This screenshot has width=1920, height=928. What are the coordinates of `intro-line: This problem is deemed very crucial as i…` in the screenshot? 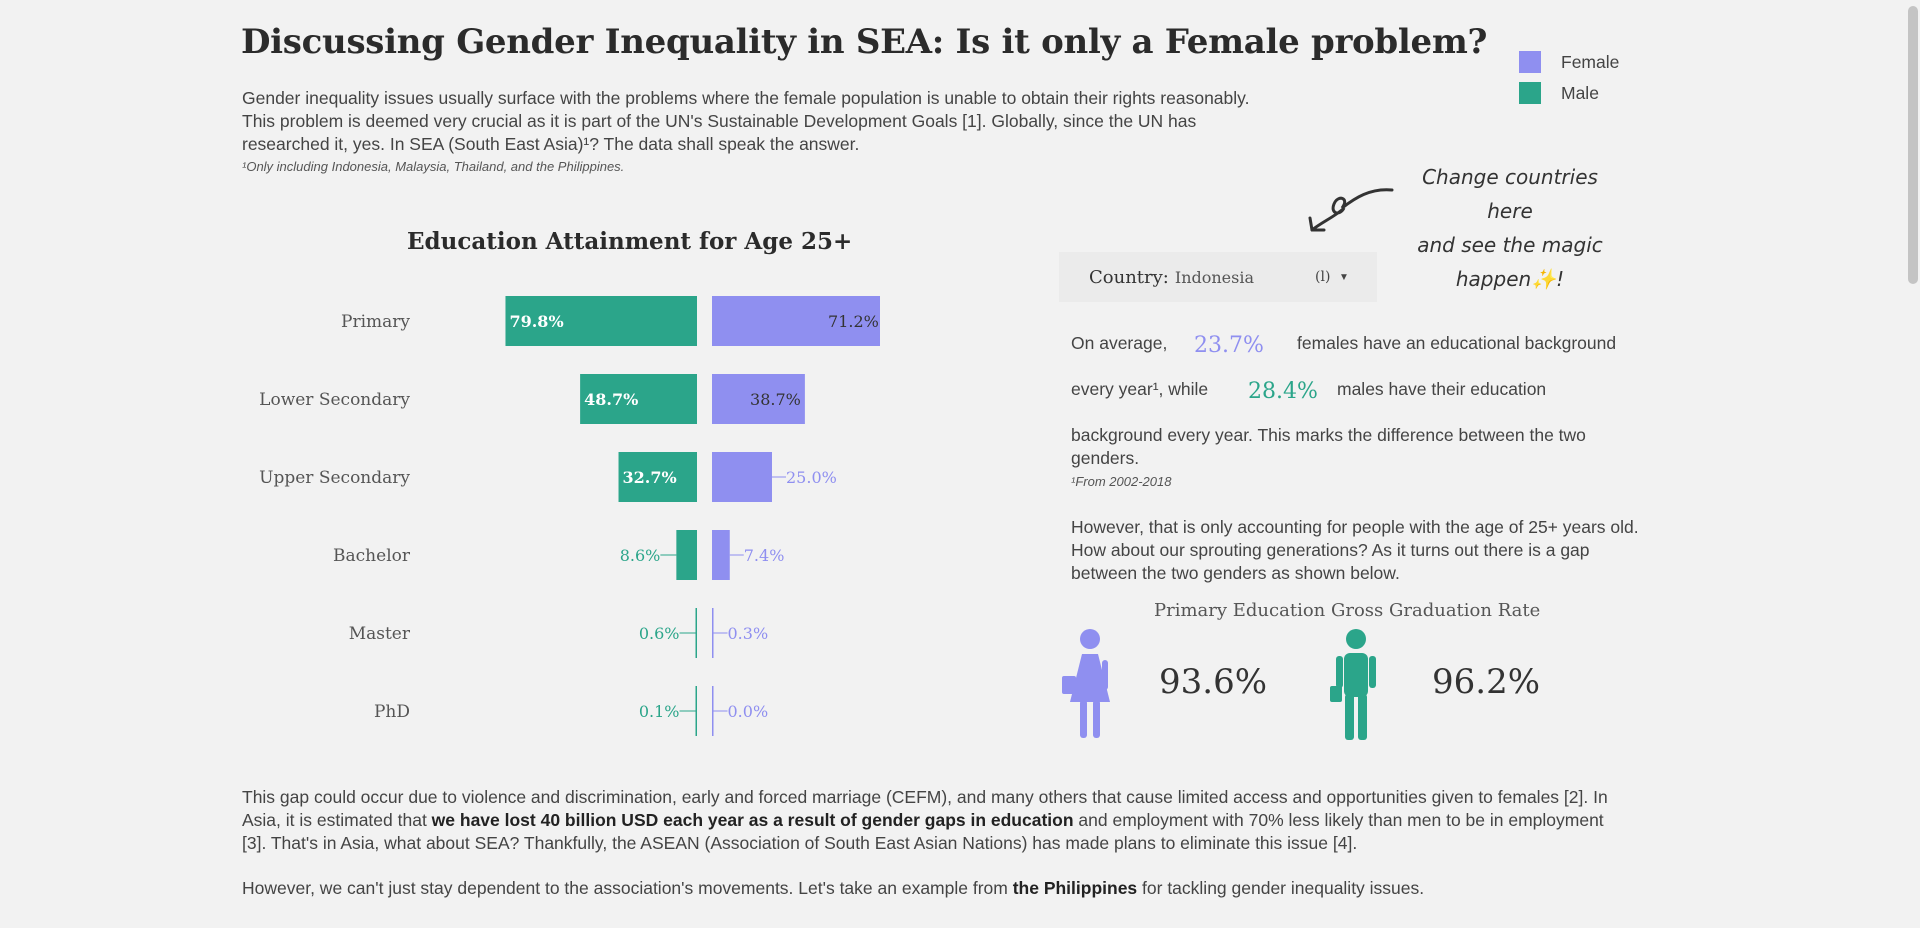 It's located at (719, 121).